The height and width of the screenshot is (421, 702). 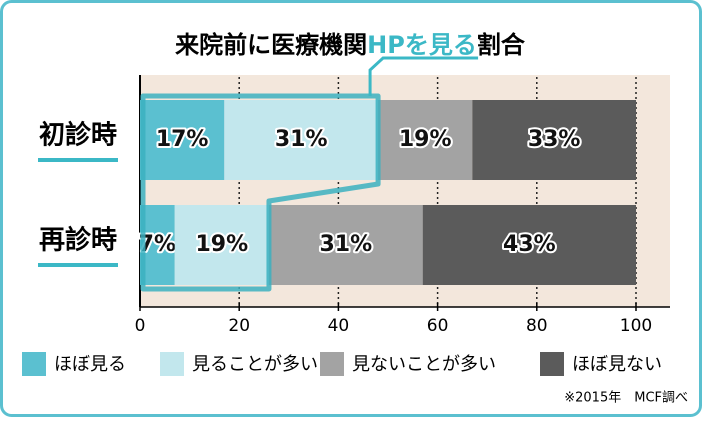 I want to click on x-tick-label: 80, so click(x=537, y=326).